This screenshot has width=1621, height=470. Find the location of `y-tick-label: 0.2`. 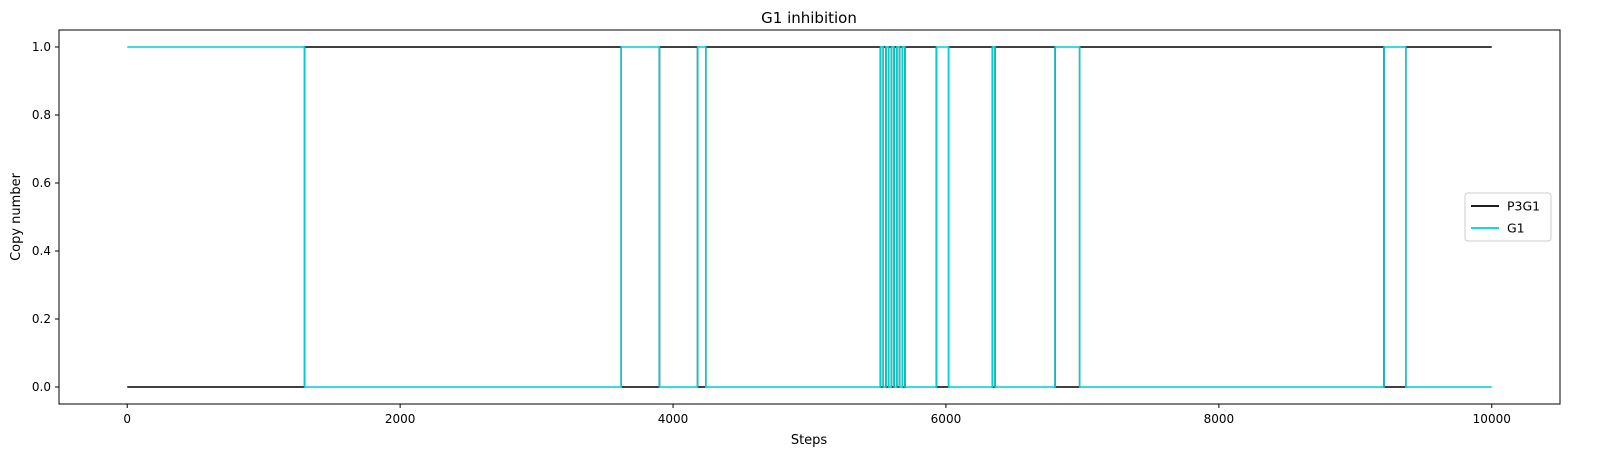

y-tick-label: 0.2 is located at coordinates (41, 319).